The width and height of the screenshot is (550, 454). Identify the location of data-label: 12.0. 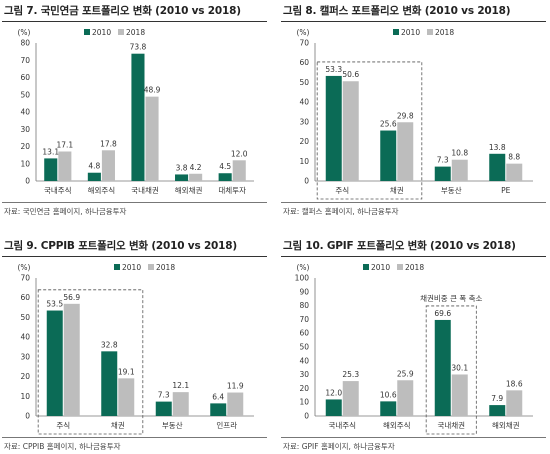
(333, 392).